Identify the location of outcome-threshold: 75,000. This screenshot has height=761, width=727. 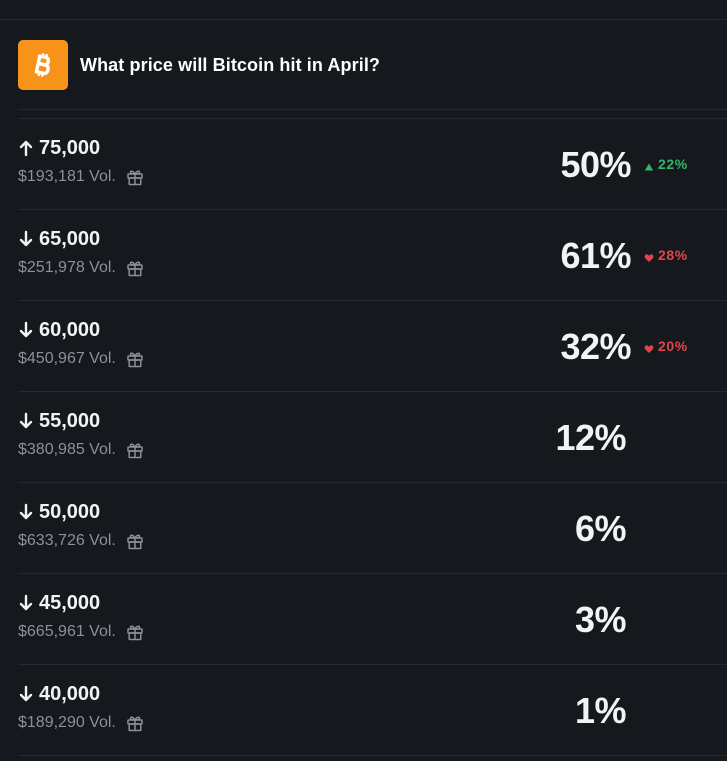
(81, 148).